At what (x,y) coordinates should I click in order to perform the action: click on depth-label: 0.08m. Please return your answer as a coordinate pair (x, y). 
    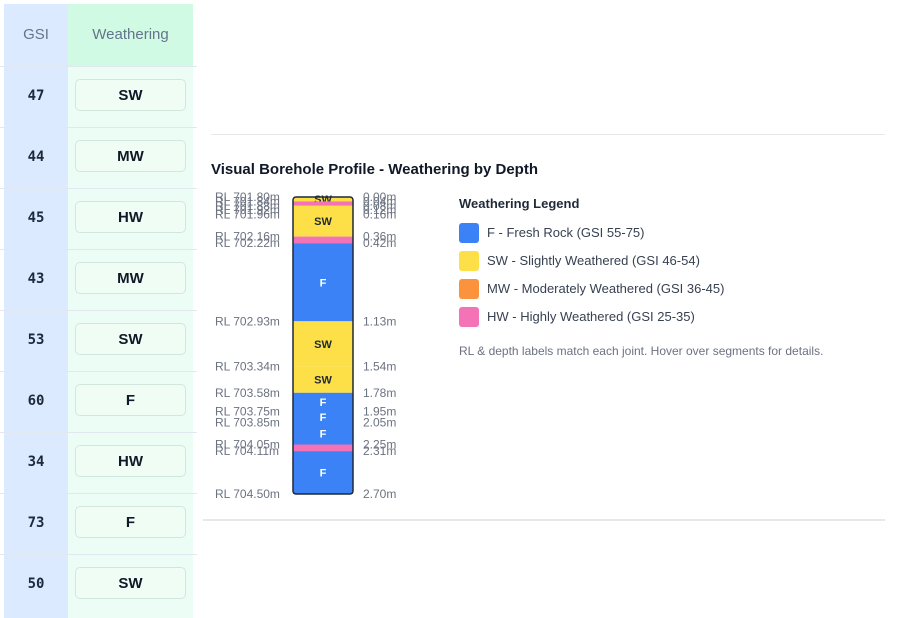
    Looking at the image, I should click on (379, 206).